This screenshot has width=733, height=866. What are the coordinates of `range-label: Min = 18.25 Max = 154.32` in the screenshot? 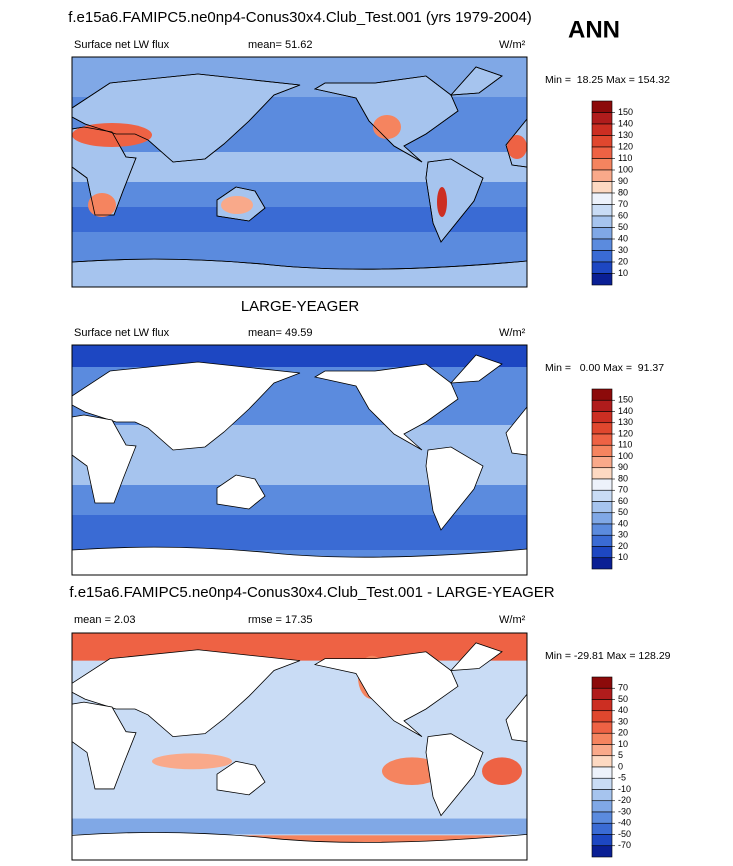 It's located at (607, 80).